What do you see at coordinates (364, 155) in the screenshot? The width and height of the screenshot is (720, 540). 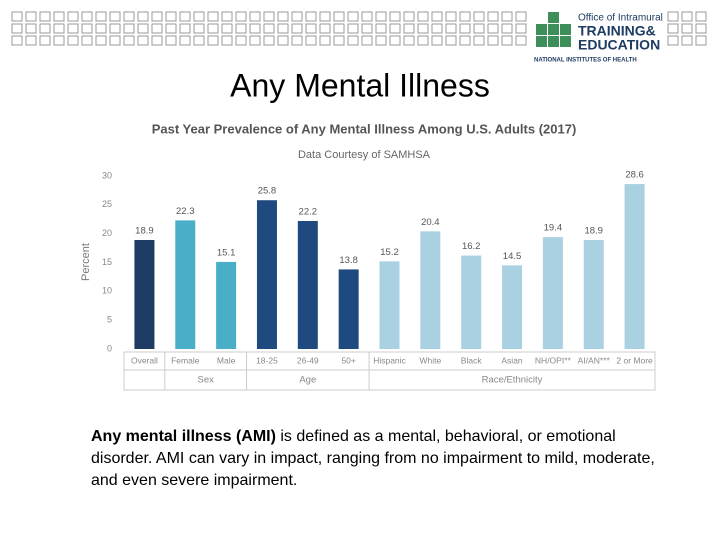 I see `chart-subtitle: Data Courtesy of SAMHSA` at bounding box center [364, 155].